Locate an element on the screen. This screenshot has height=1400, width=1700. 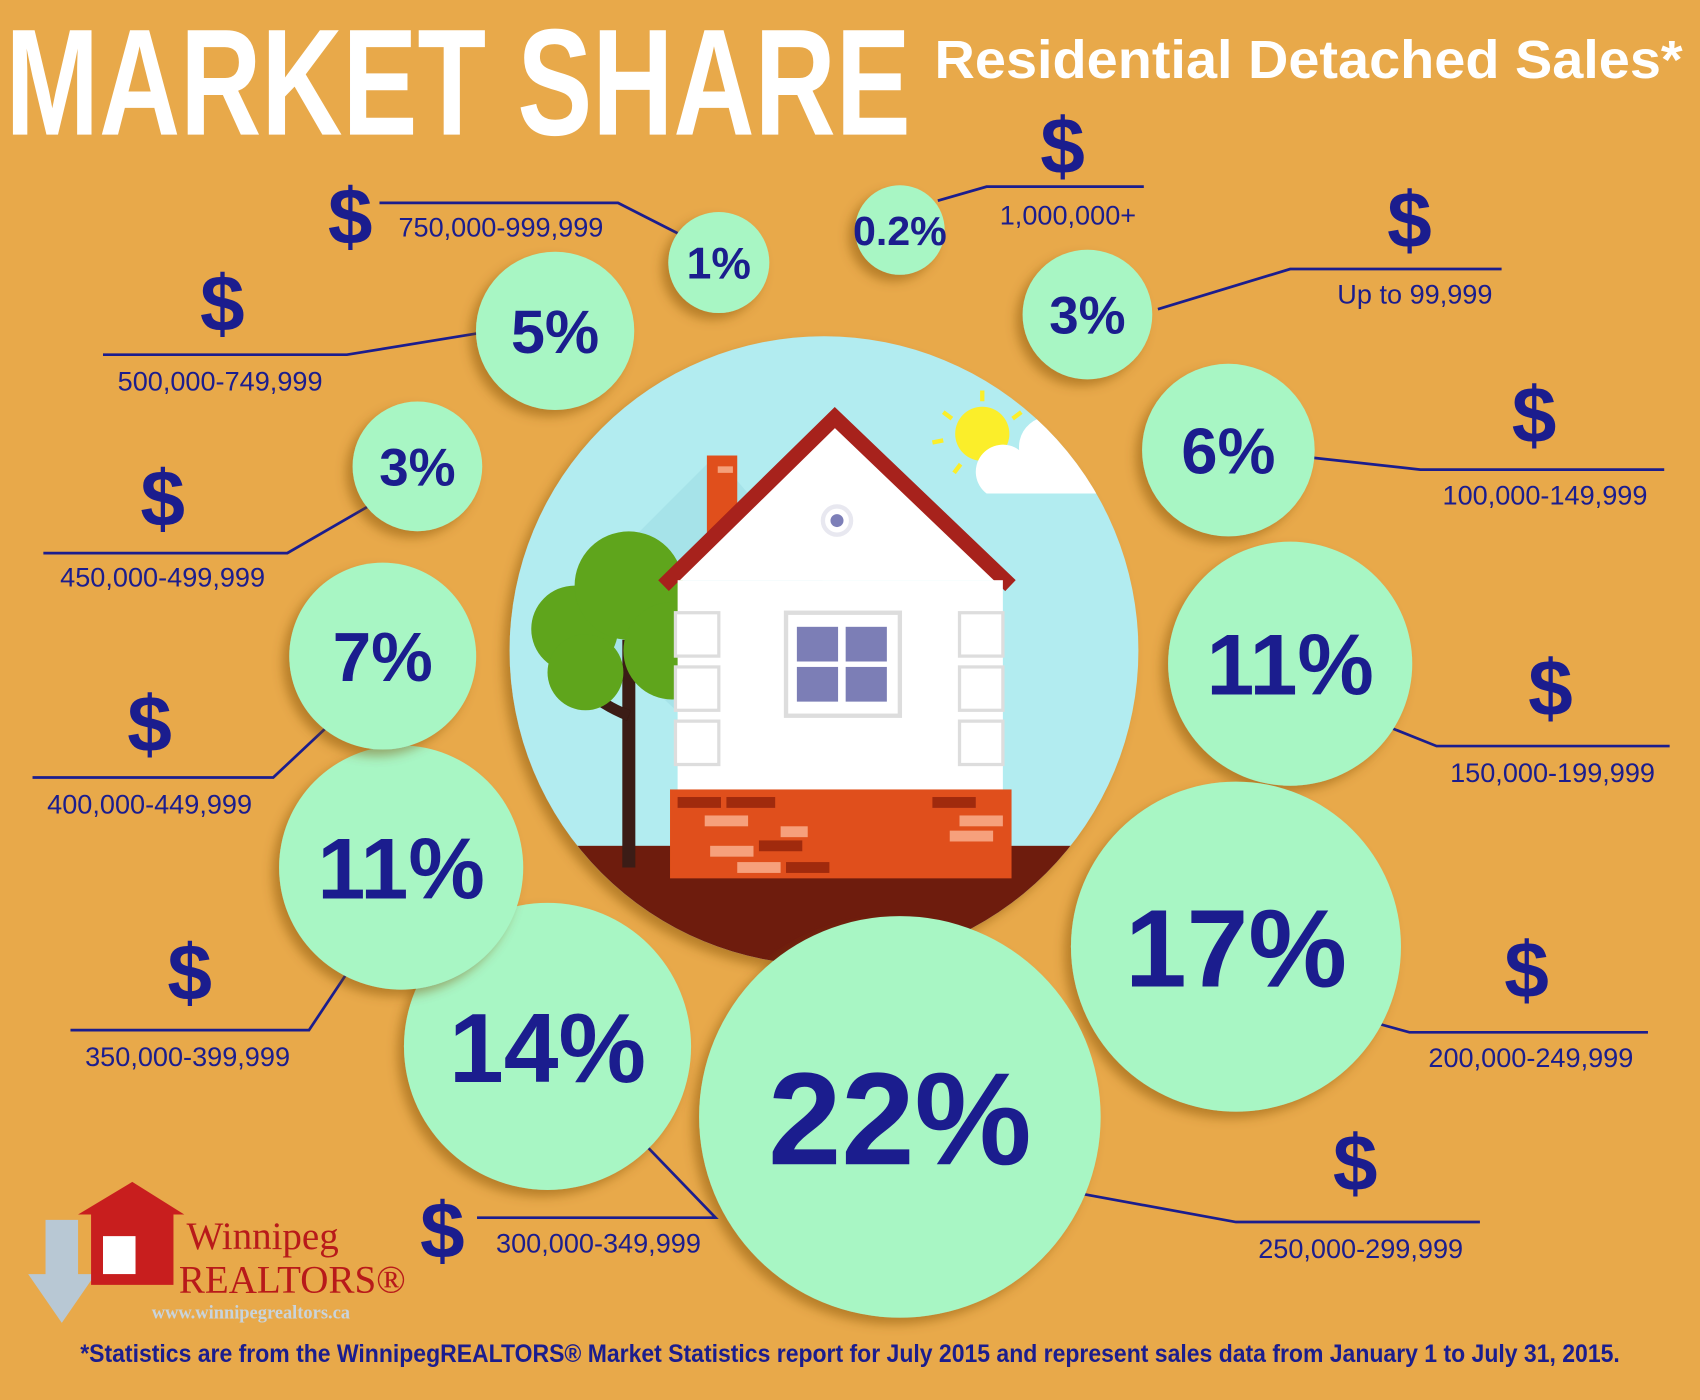
logo-brand: REALTORS® is located at coordinates (292, 1280).